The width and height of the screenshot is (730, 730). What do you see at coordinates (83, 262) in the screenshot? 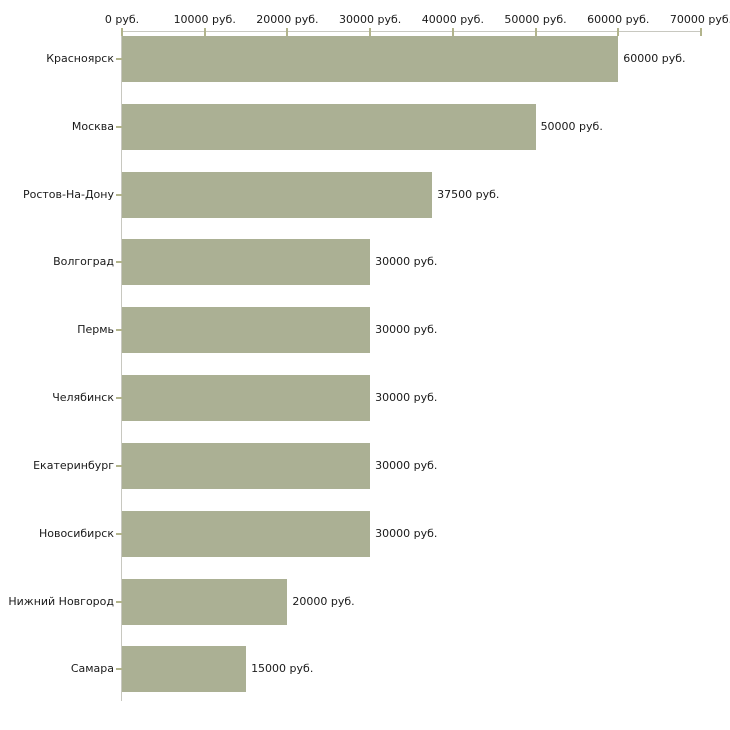
I see `category-label: Волгоград` at bounding box center [83, 262].